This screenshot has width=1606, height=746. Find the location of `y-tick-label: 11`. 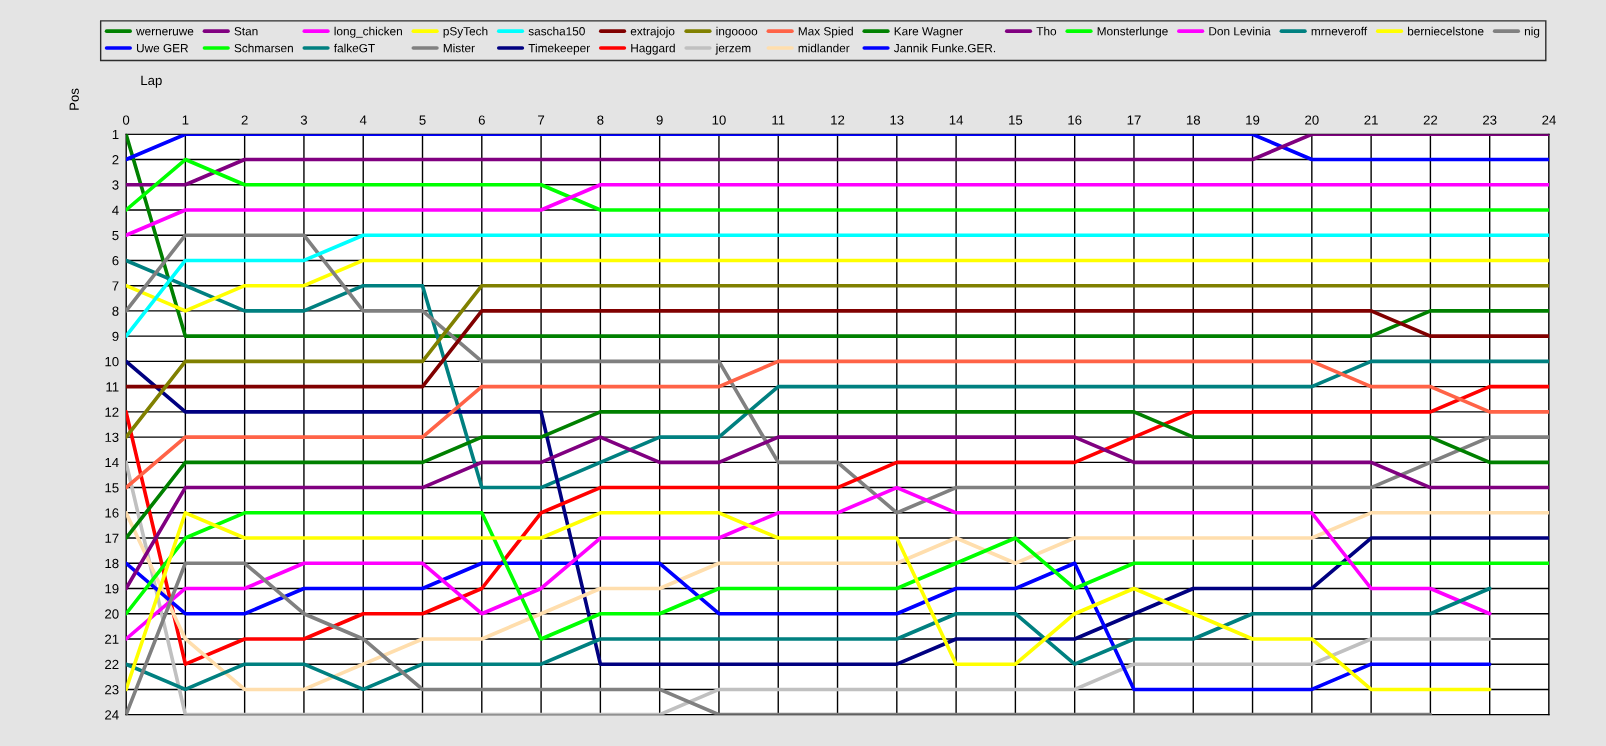

y-tick-label: 11 is located at coordinates (112, 387).